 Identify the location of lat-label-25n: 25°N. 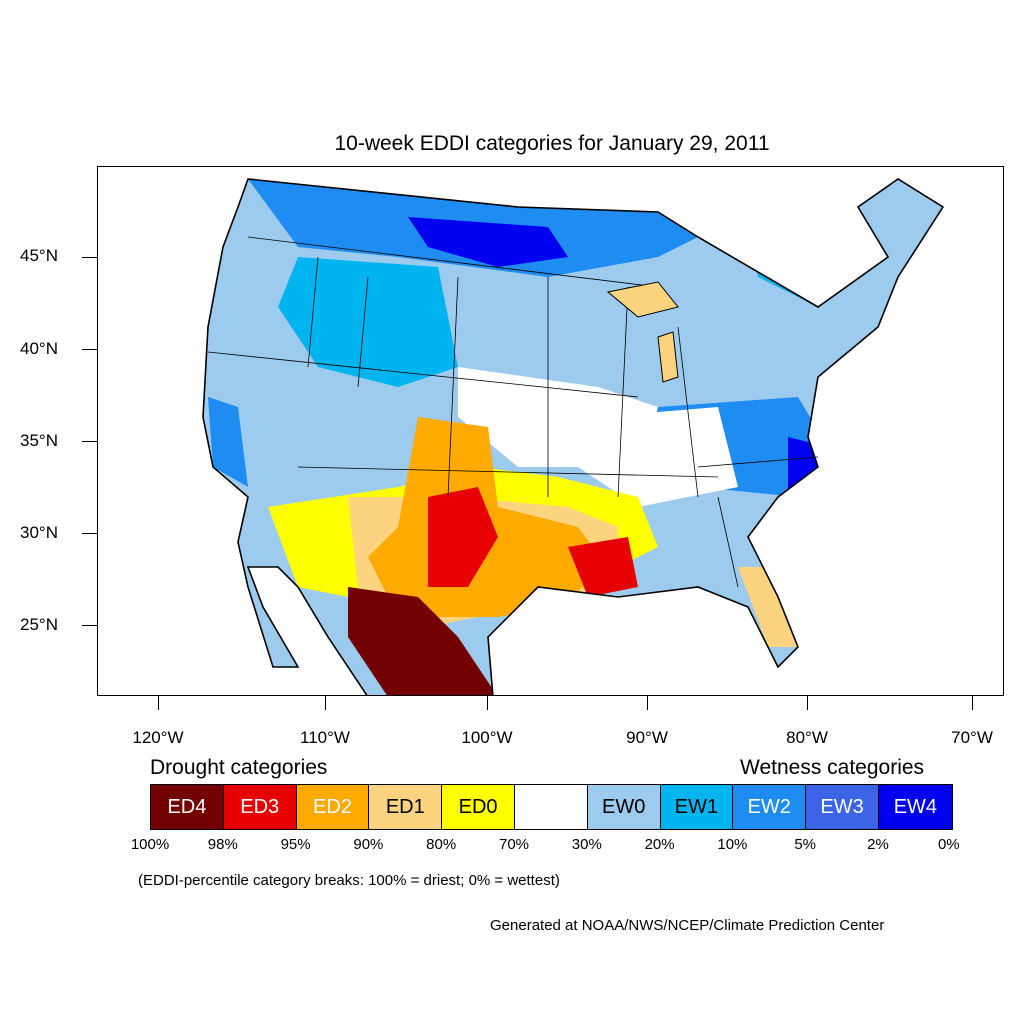
(39, 624).